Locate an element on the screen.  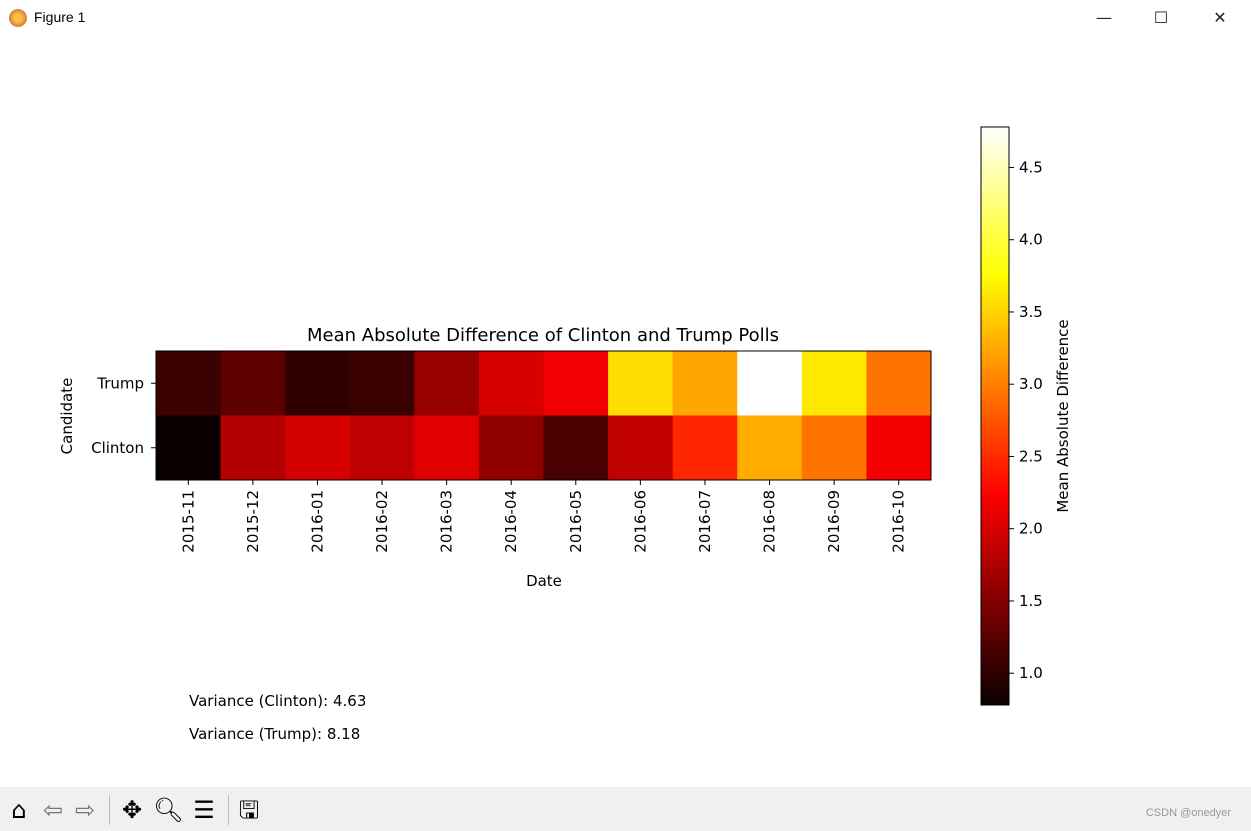
app-icon is located at coordinates (18, 18).